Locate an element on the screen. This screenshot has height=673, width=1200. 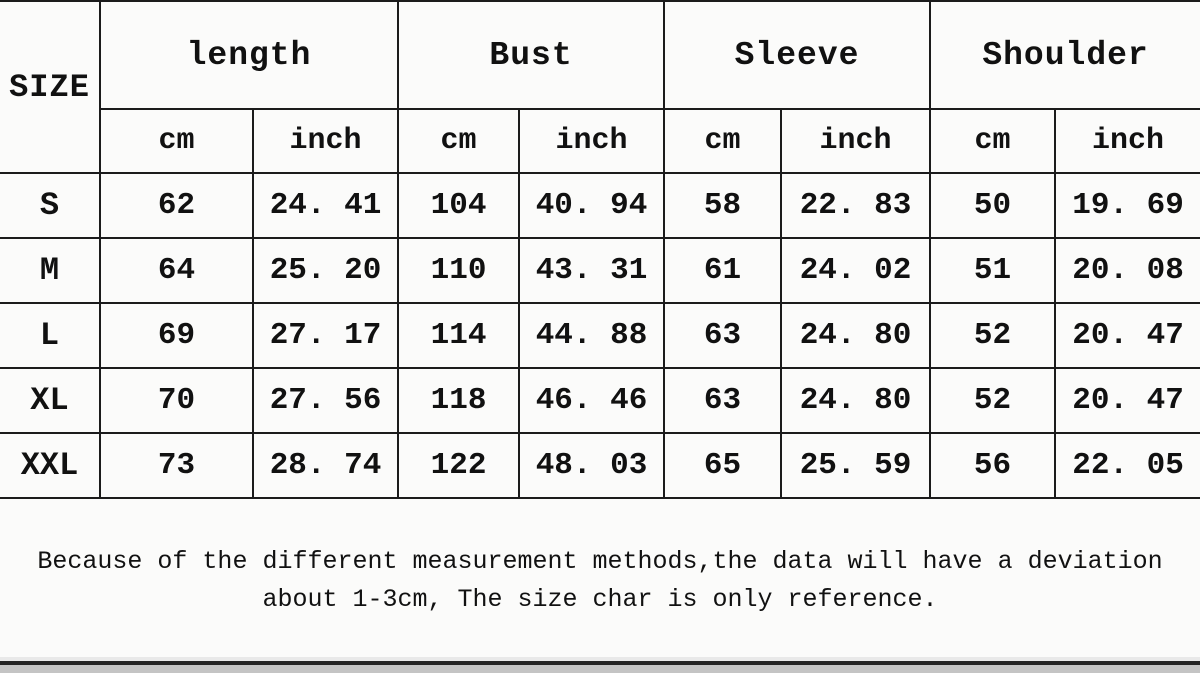
value-cell: 22. 05 is located at coordinates (1127, 465).